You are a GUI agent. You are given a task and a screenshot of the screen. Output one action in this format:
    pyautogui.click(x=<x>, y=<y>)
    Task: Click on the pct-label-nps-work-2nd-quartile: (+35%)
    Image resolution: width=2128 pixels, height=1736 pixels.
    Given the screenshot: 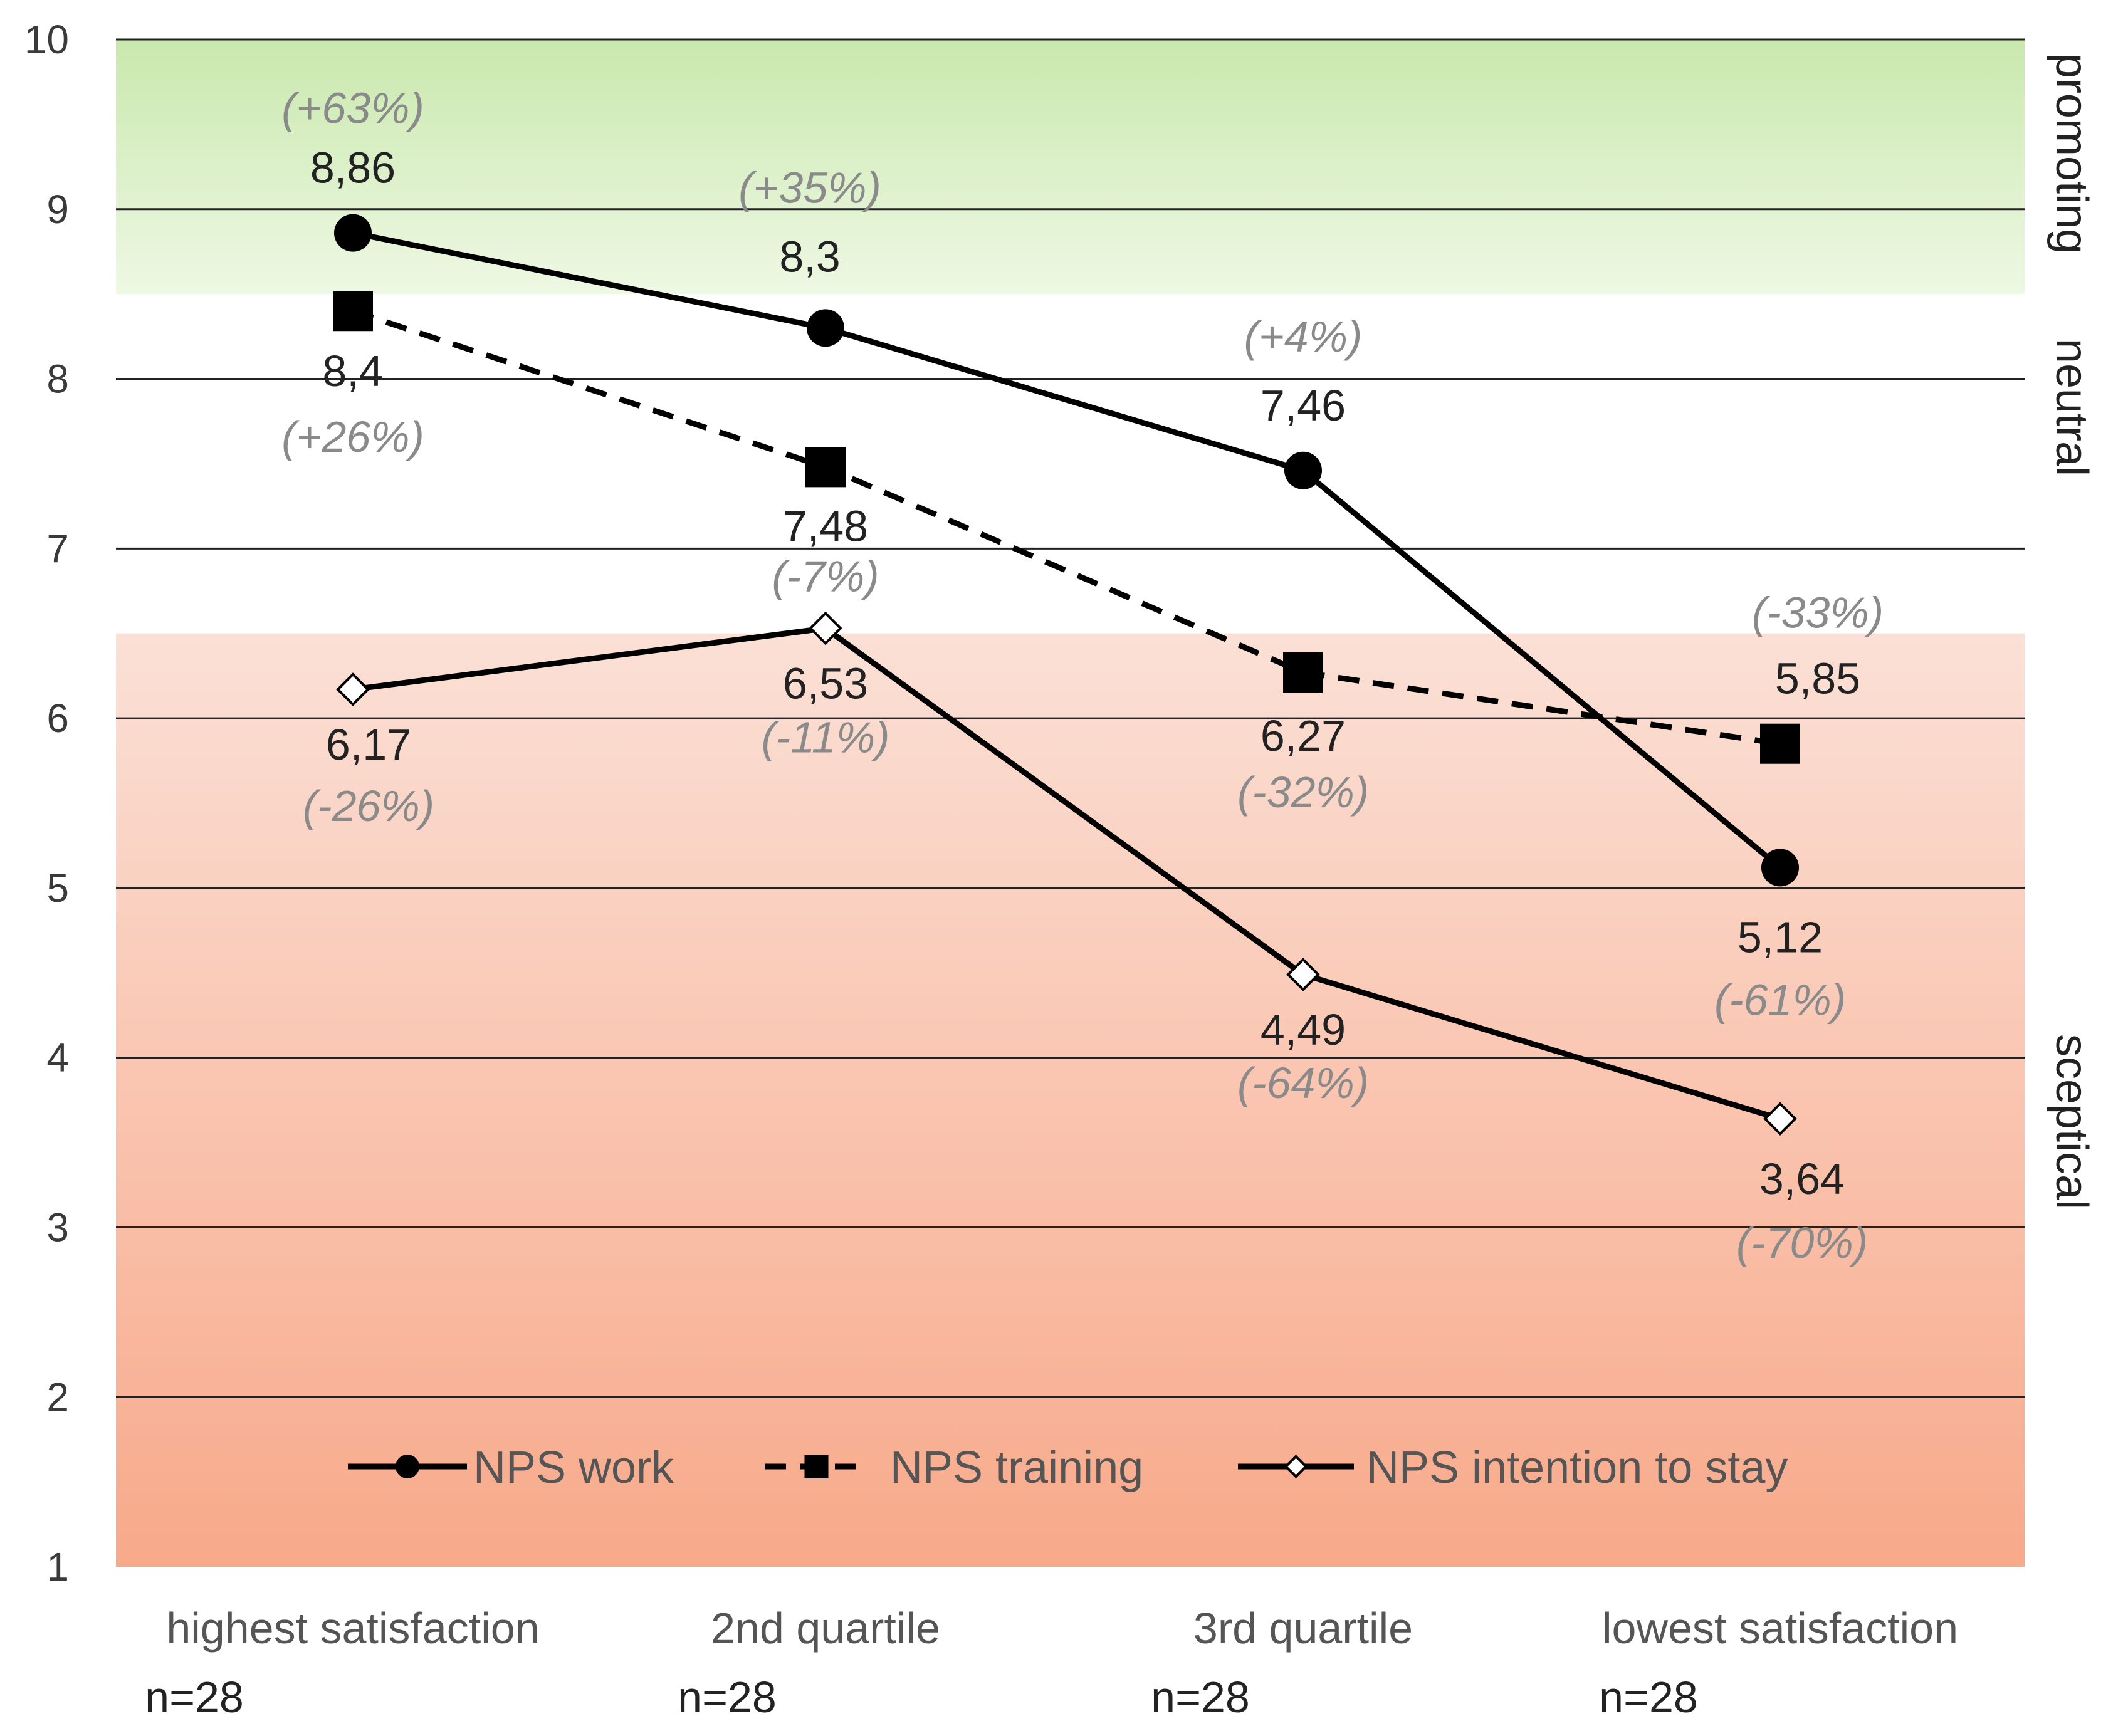 What is the action you would take?
    pyautogui.click(x=809, y=187)
    